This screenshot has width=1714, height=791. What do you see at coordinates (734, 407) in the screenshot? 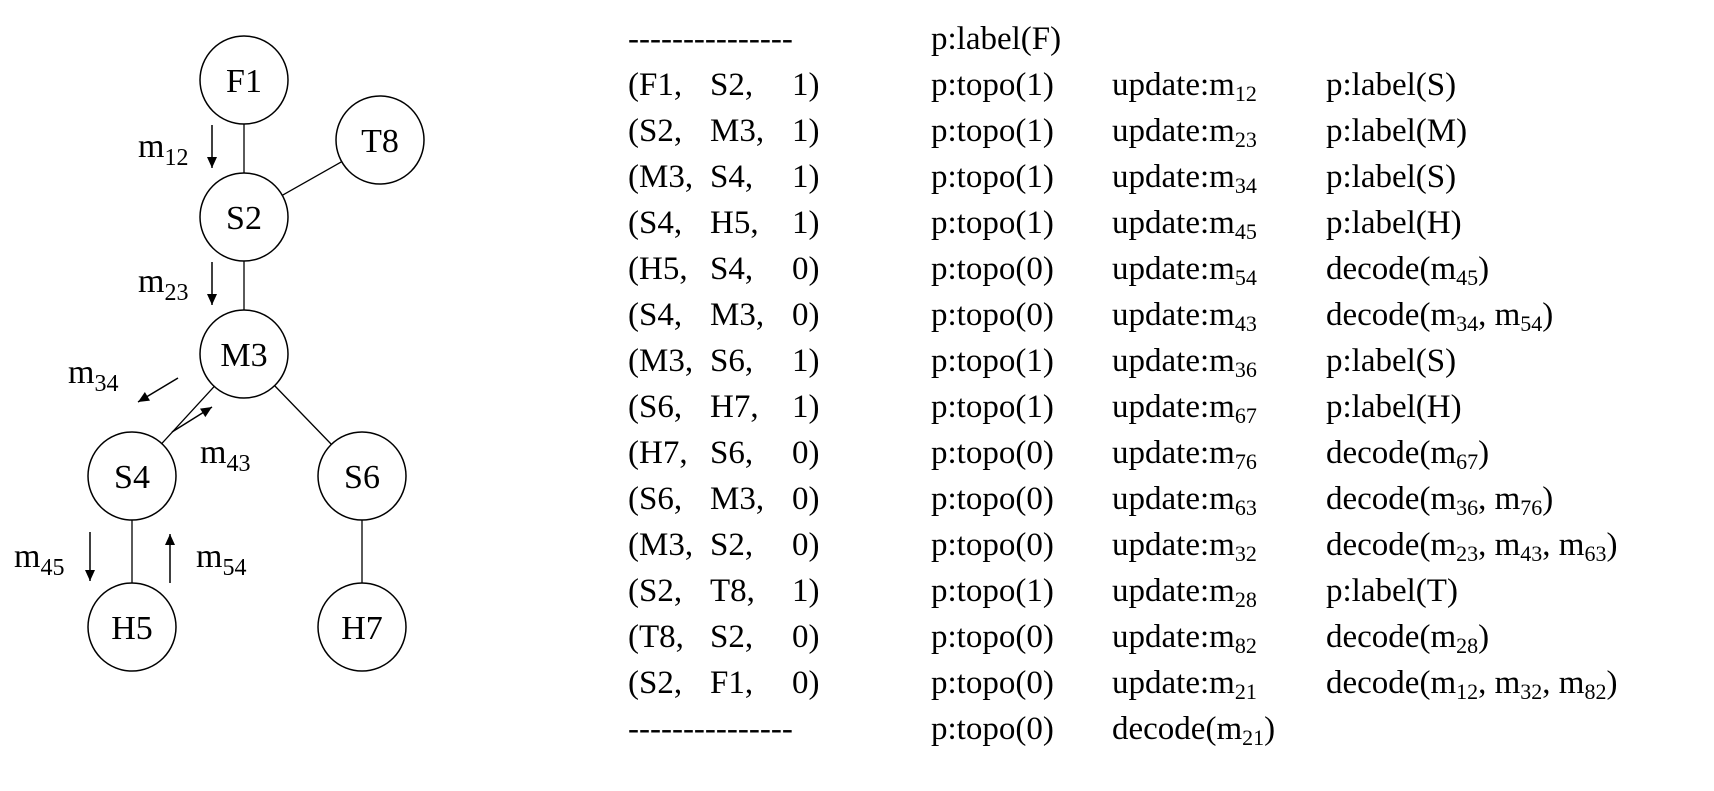
I see `triple-part: H7,` at bounding box center [734, 407].